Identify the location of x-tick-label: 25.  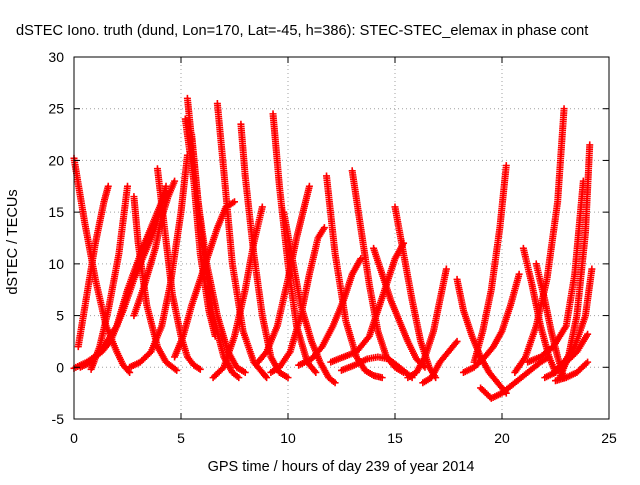
(609, 438).